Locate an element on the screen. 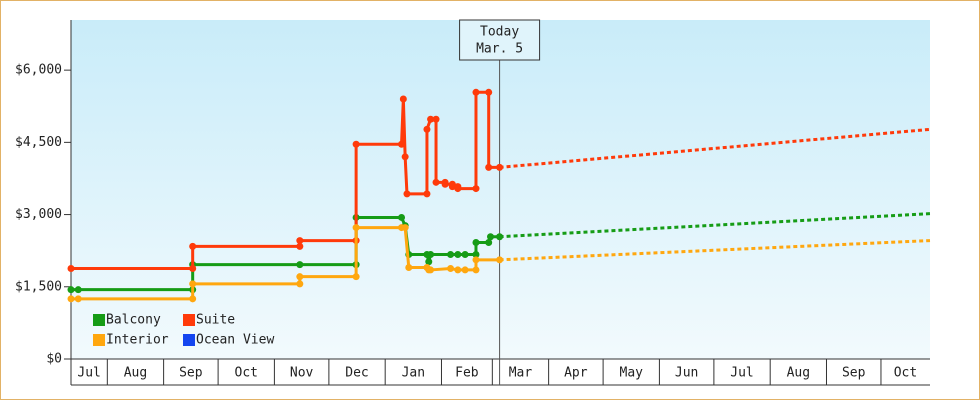  x-tick-label: Jan is located at coordinates (413, 373).